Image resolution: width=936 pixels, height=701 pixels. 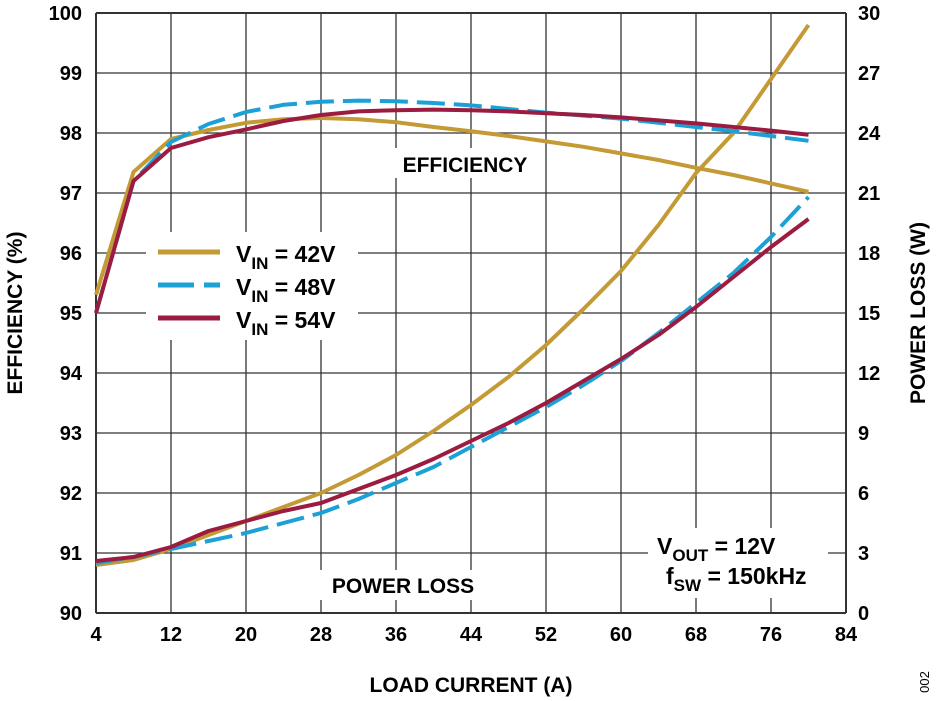 I want to click on y2-tick-label: 0, so click(x=863, y=614).